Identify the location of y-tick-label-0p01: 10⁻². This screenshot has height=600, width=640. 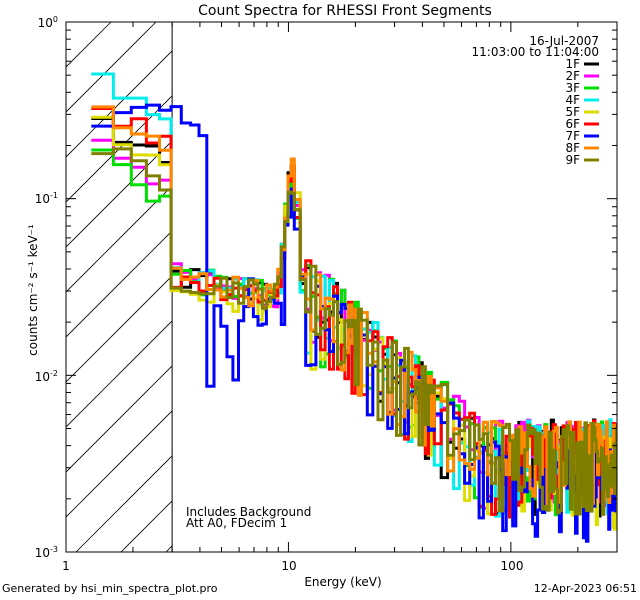
(46, 376).